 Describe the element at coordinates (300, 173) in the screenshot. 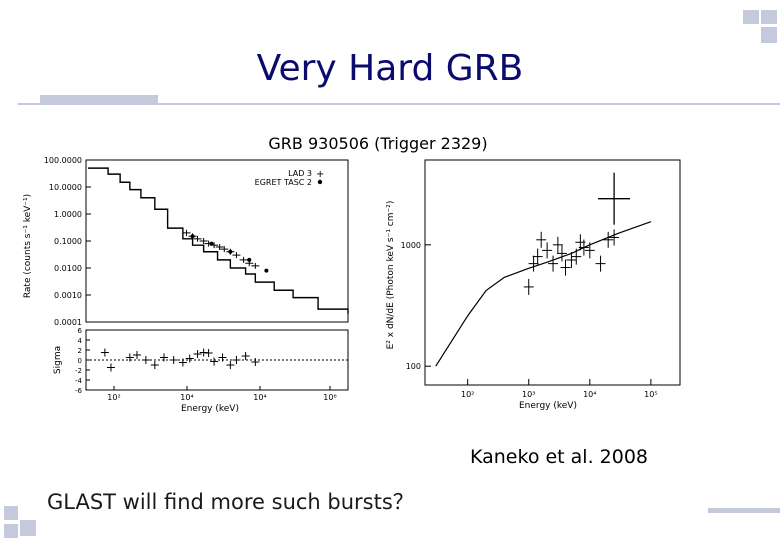

I see `legend-entry-lad: LAD 3` at that location.